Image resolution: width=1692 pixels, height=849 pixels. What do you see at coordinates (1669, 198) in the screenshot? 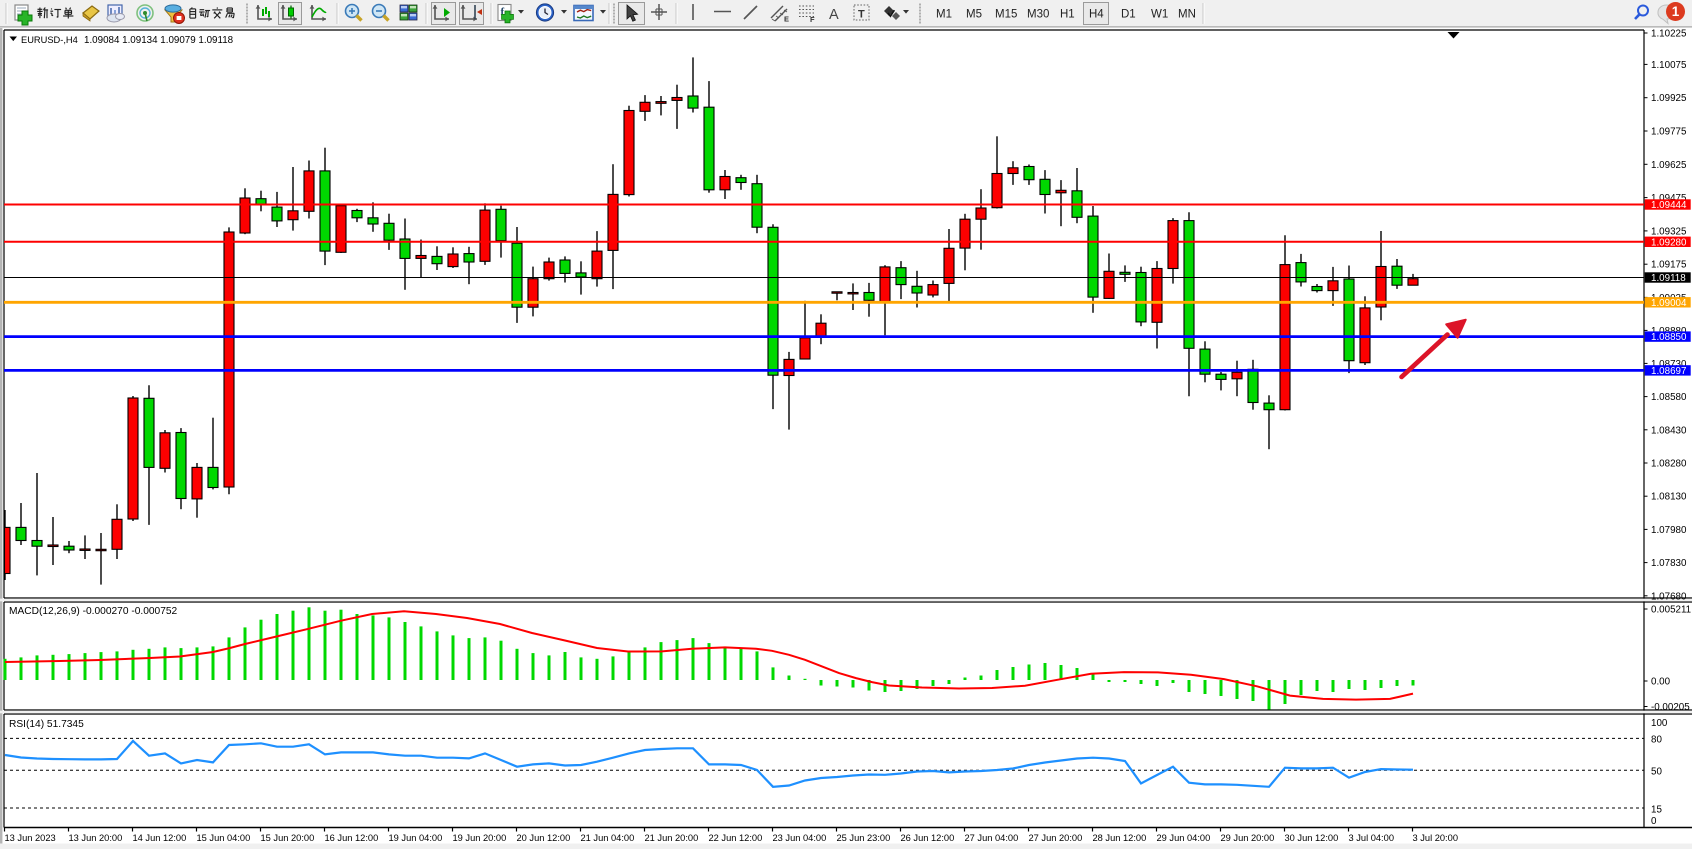
I see `svg-text: 1.09475` at bounding box center [1669, 198].